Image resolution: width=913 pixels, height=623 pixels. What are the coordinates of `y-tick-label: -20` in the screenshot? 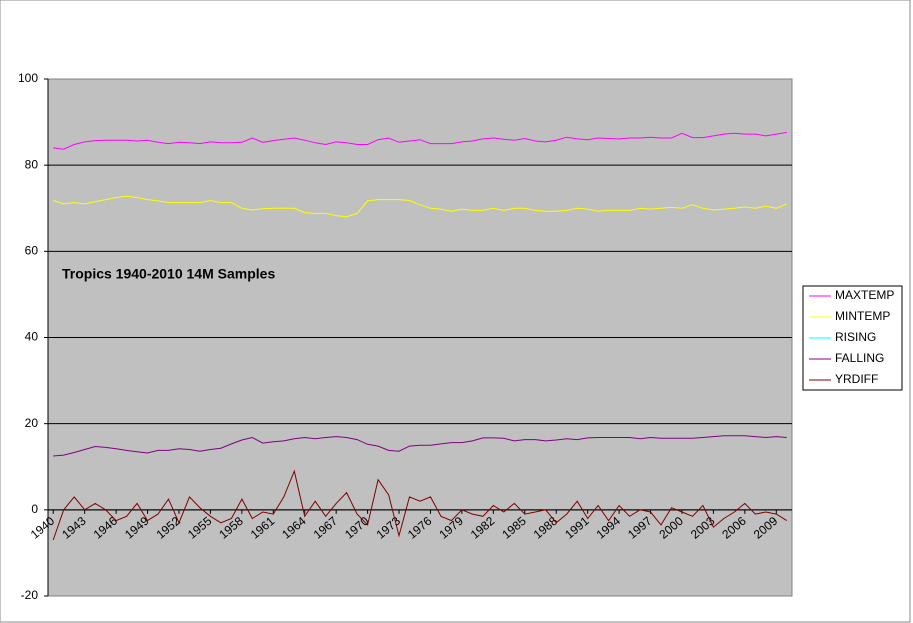 It's located at (30, 595).